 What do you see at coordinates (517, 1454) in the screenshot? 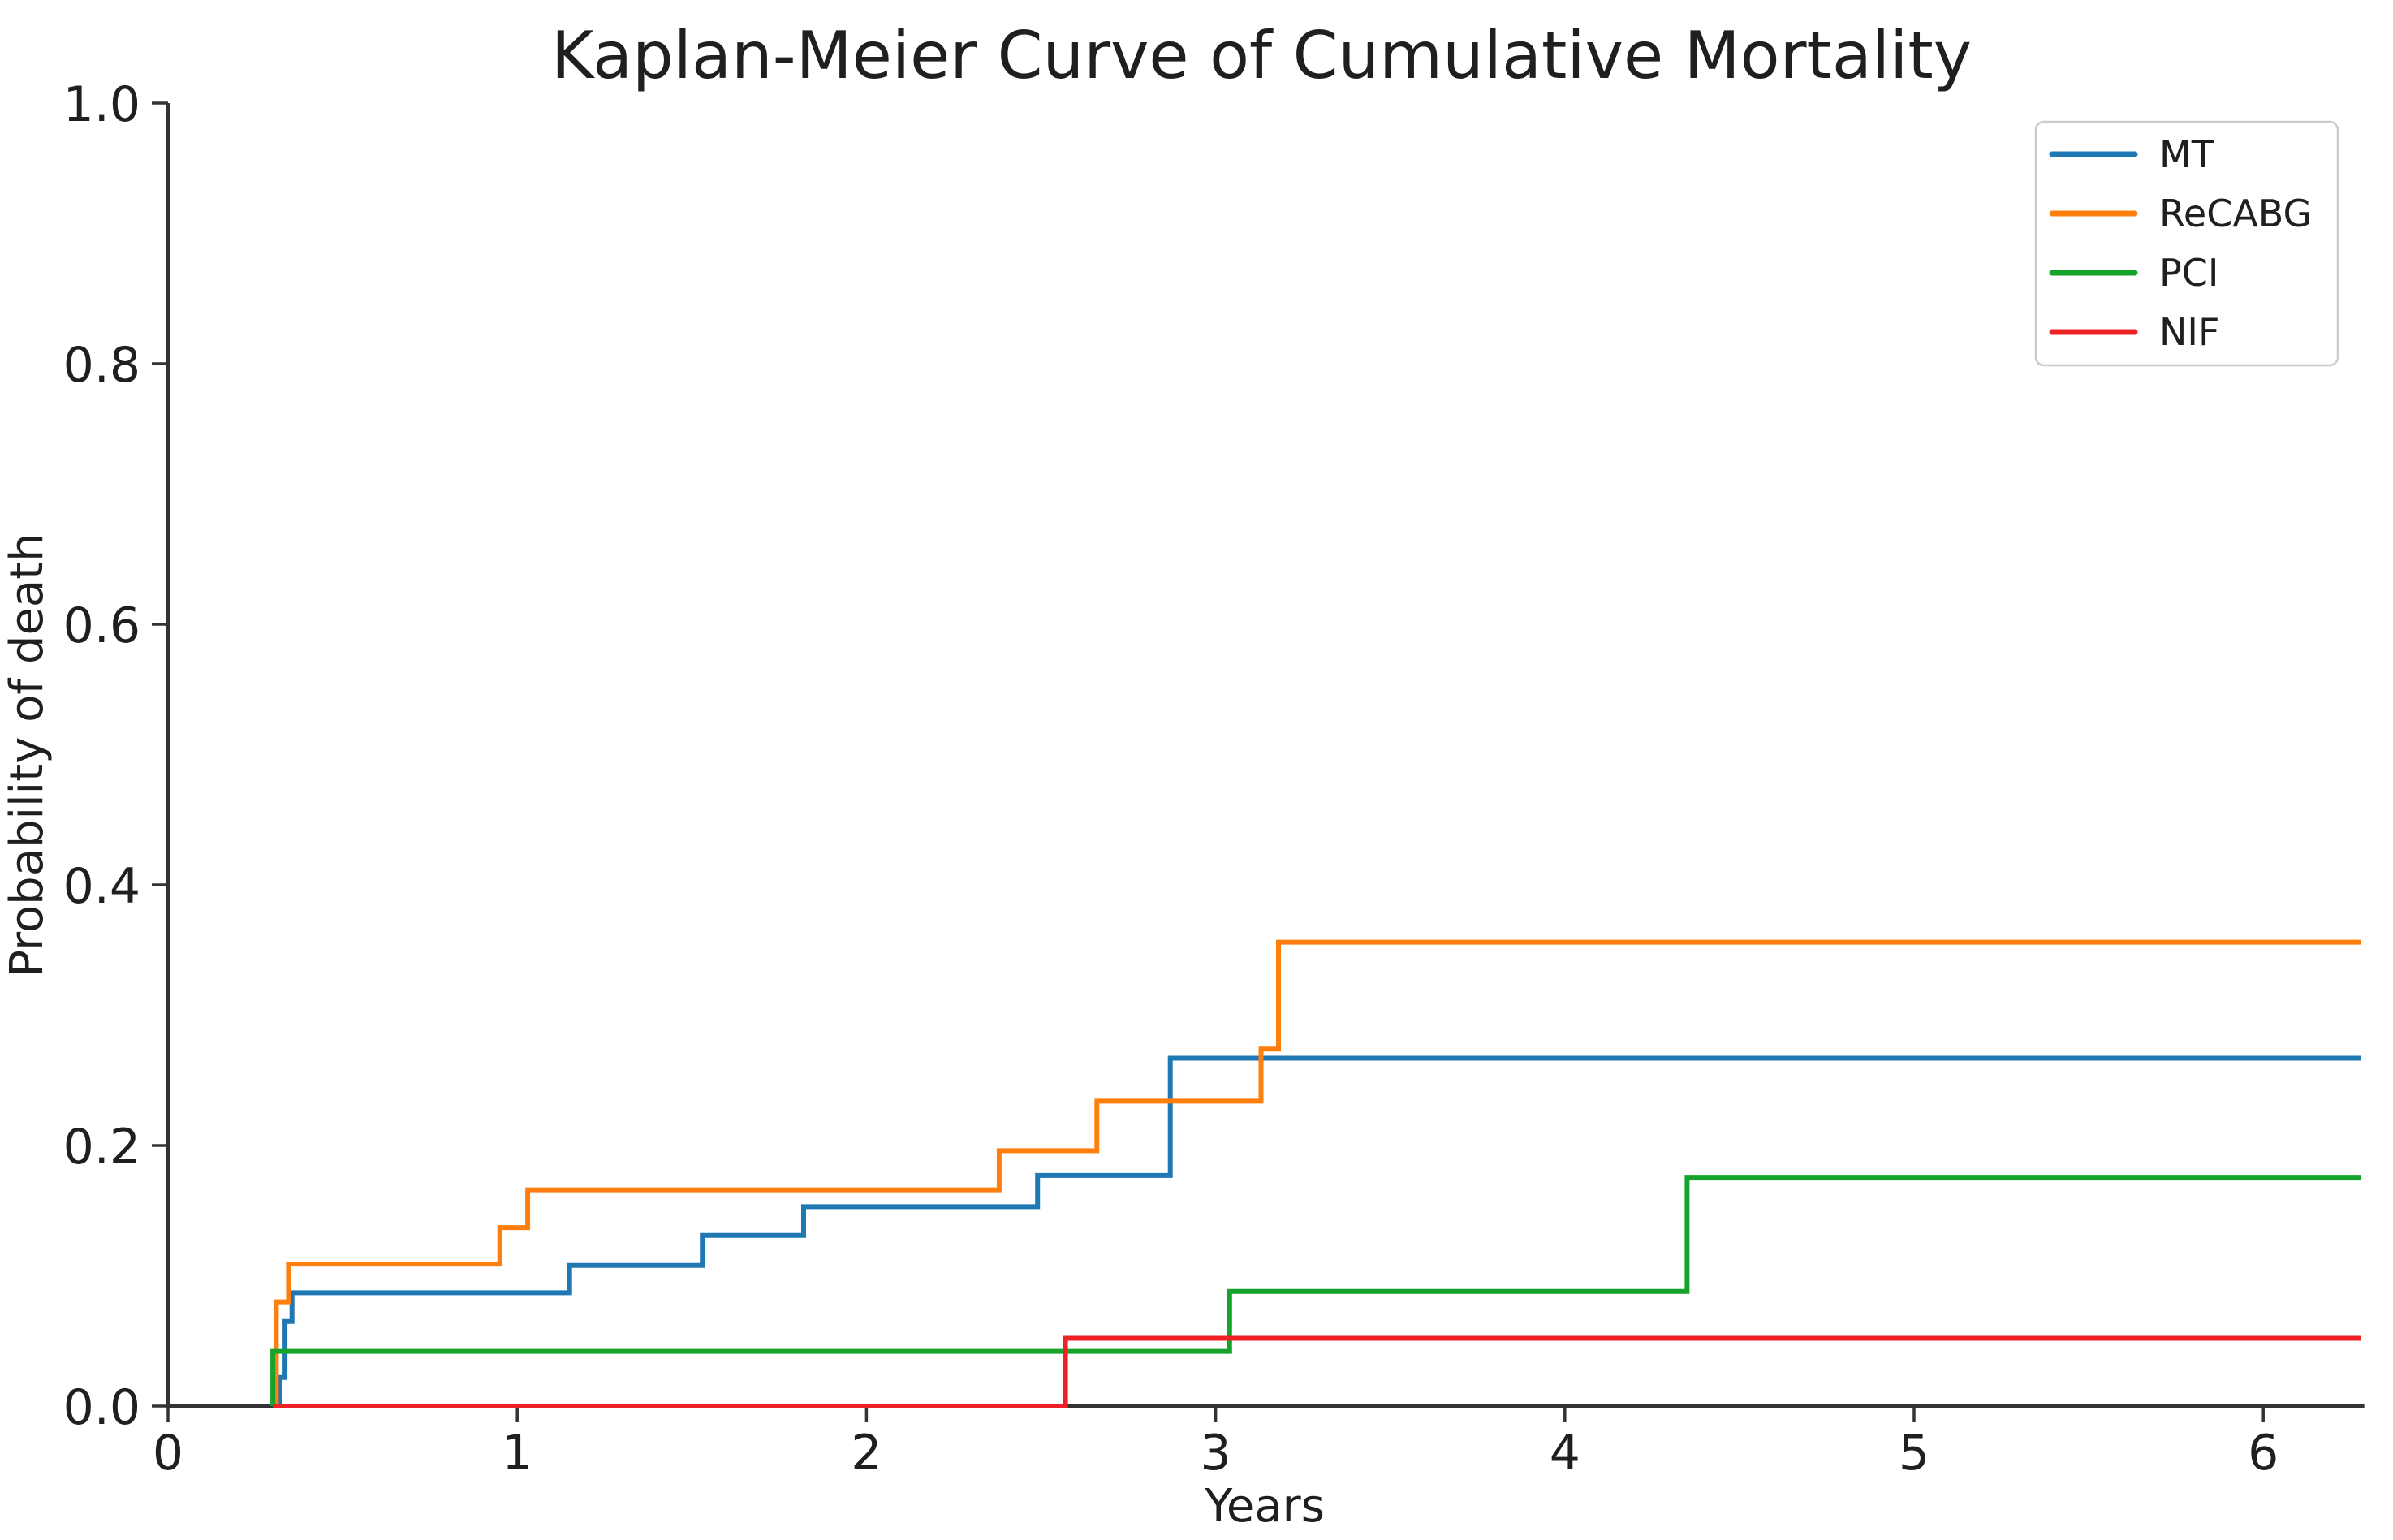
I see `x-tick-label: 1` at bounding box center [517, 1454].